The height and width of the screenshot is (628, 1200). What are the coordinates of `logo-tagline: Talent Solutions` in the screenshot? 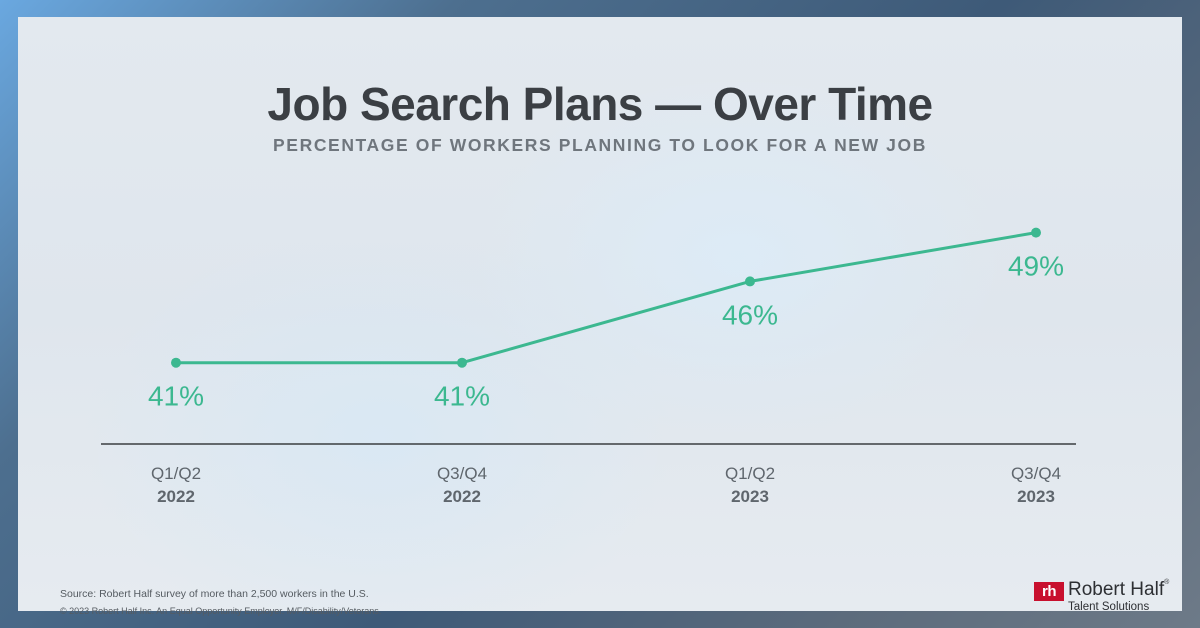 It's located at (1109, 607).